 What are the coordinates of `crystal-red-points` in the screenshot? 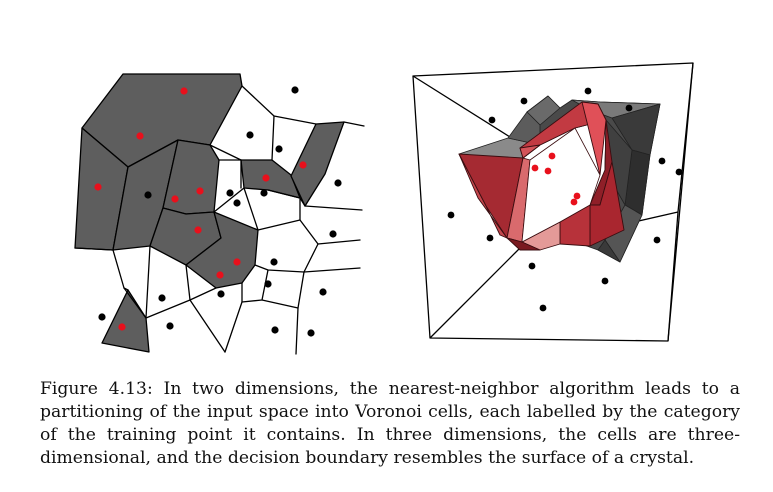 It's located at (556, 179).